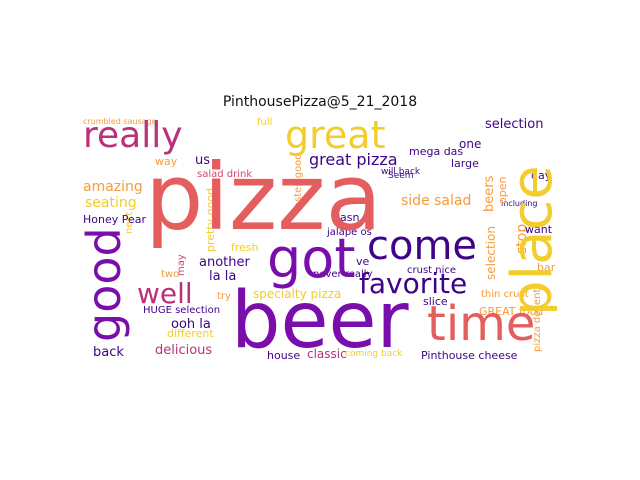 This screenshot has height=480, width=640. Describe the element at coordinates (432, 270) in the screenshot. I see `word-crust-nice: crust nice` at that location.